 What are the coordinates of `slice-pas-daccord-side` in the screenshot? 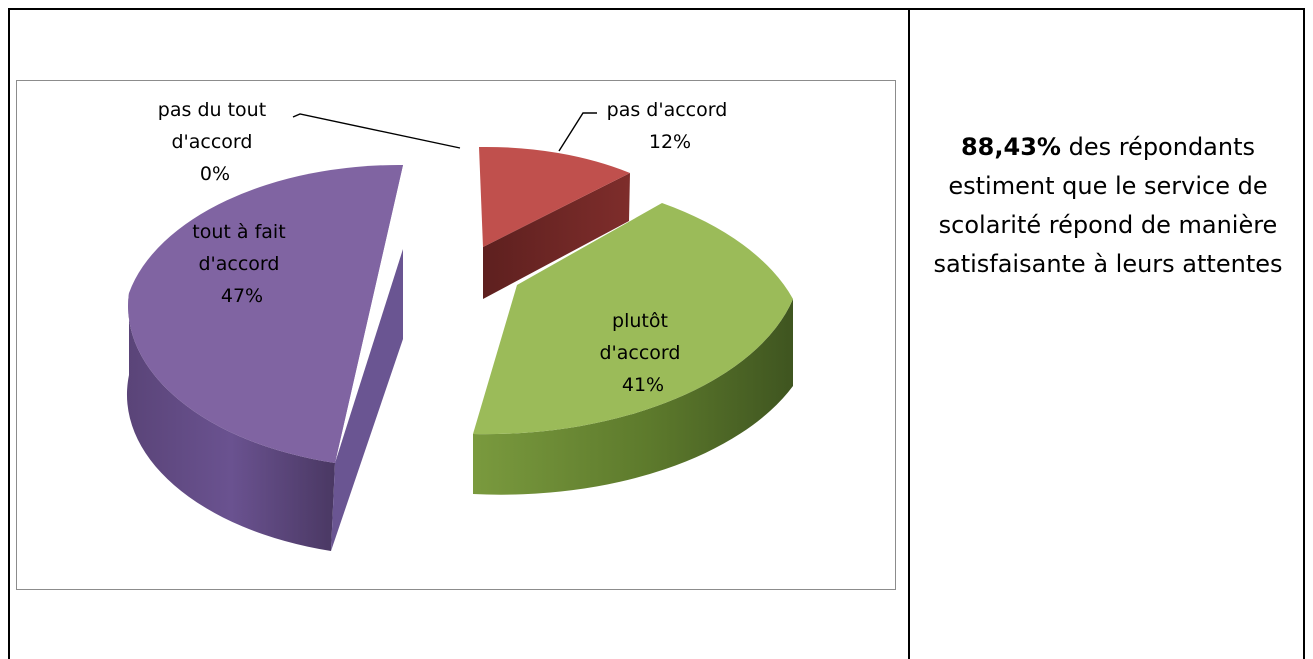 It's located at (556, 236).